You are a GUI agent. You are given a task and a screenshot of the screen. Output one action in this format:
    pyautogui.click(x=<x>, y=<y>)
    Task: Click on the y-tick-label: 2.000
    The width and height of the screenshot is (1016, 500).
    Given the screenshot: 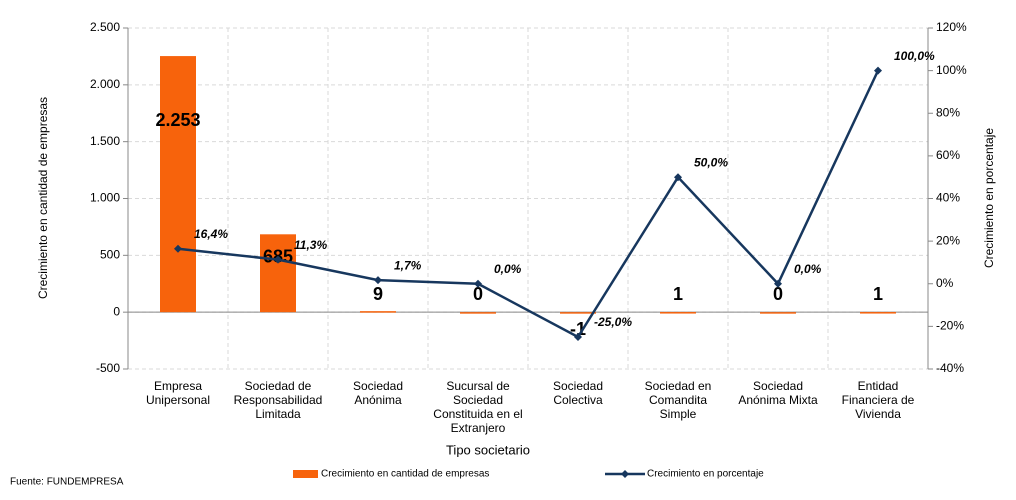 What is the action you would take?
    pyautogui.click(x=105, y=84)
    